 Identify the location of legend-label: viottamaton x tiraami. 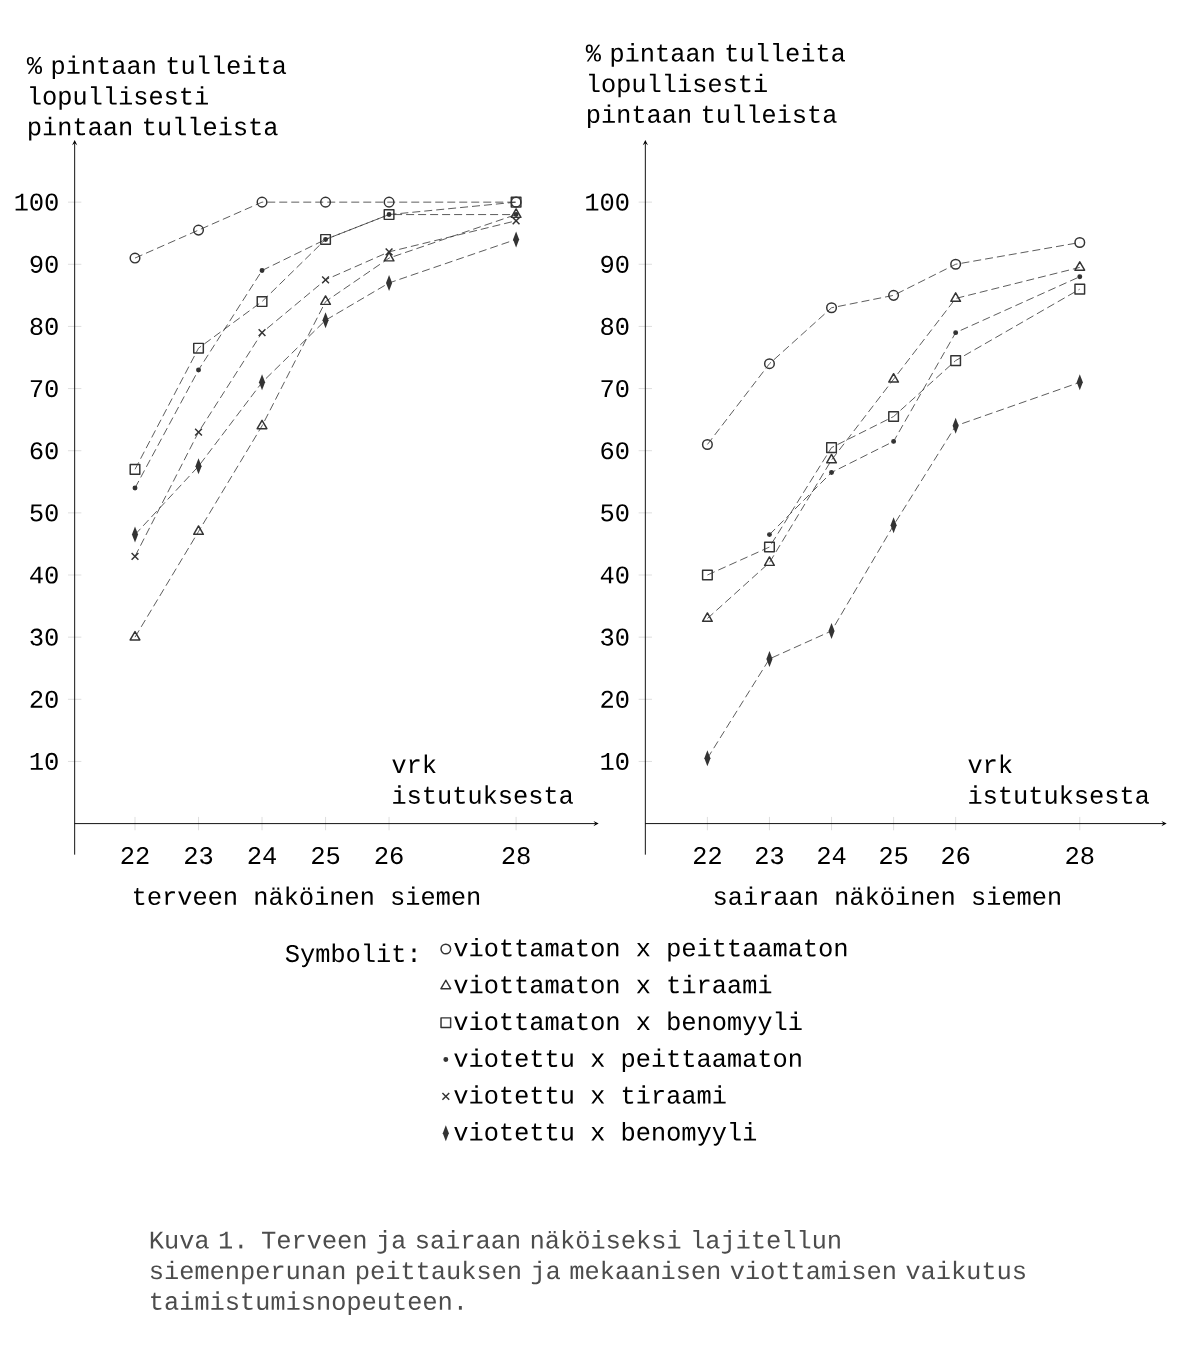
(613, 984).